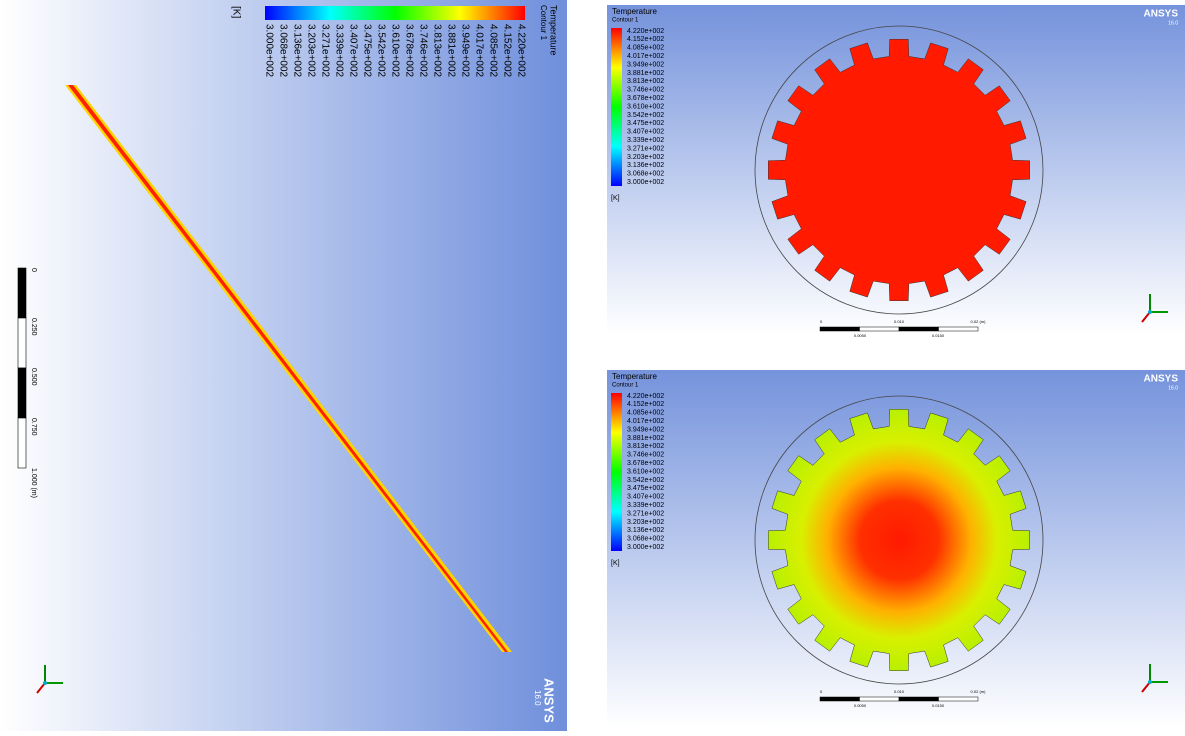 The image size is (1185, 736). I want to click on gear-contour, so click(899, 170).